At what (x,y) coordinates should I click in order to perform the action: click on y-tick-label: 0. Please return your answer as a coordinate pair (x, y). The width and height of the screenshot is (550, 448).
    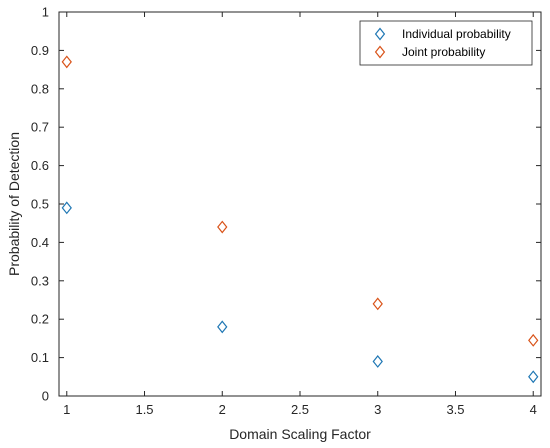
    Looking at the image, I should click on (45, 396).